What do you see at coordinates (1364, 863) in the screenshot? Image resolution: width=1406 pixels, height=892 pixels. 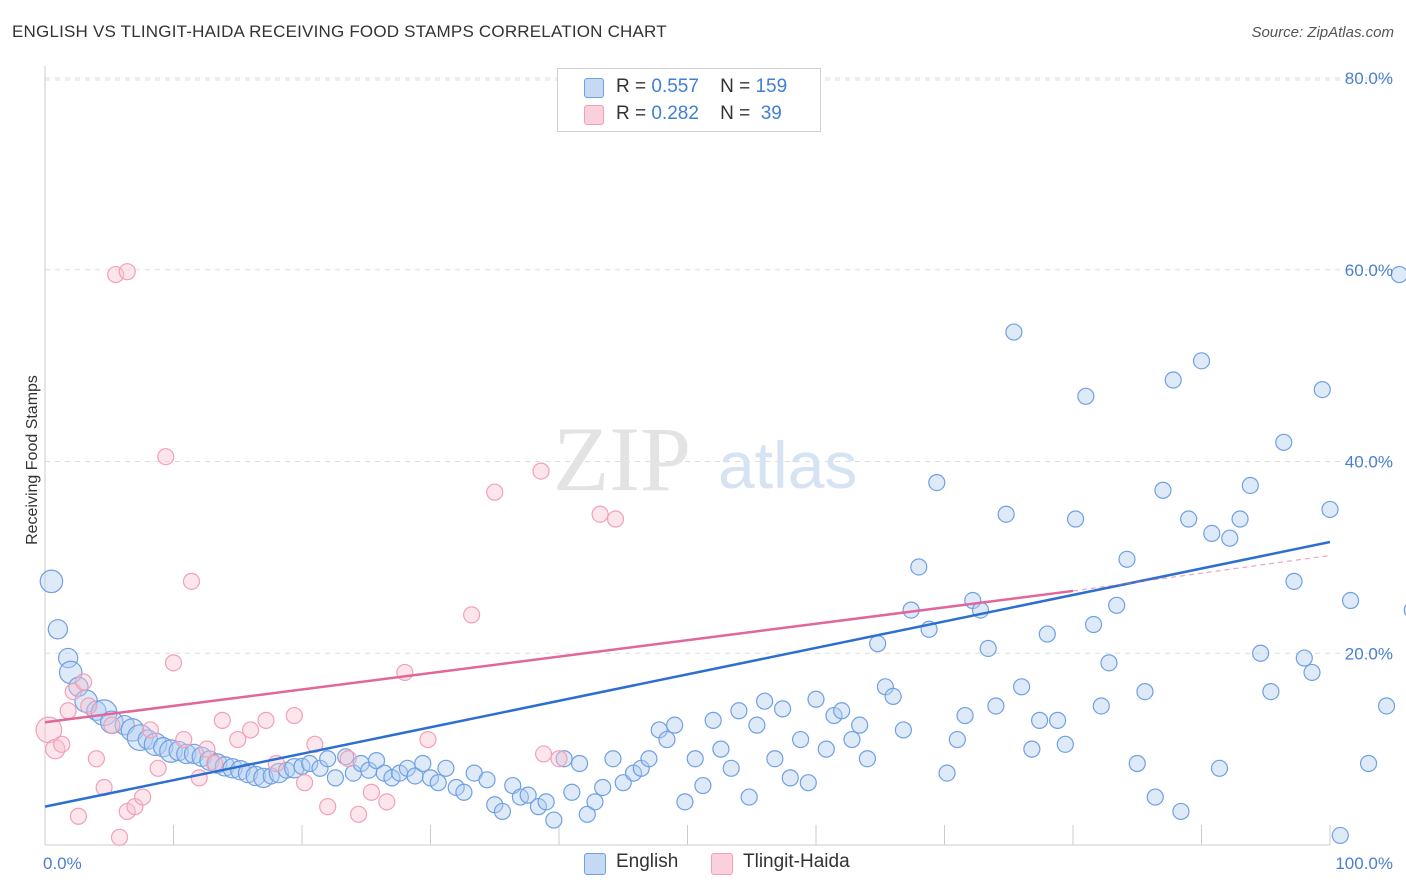 I see `x-tick-label: 100.0%` at bounding box center [1364, 863].